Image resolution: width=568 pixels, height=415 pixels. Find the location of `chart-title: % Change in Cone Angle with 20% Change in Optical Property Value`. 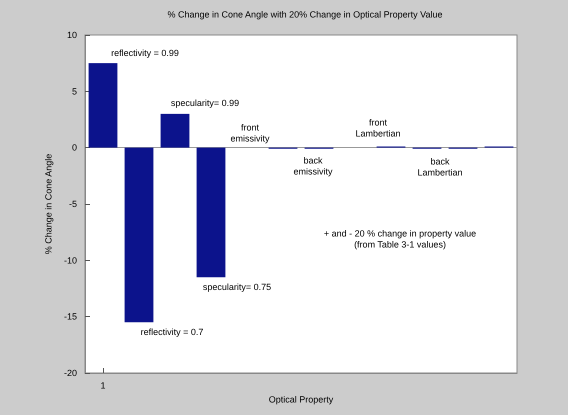

chart-title: % Change in Cone Angle with 20% Change in Optical Property Value is located at coordinates (305, 15).